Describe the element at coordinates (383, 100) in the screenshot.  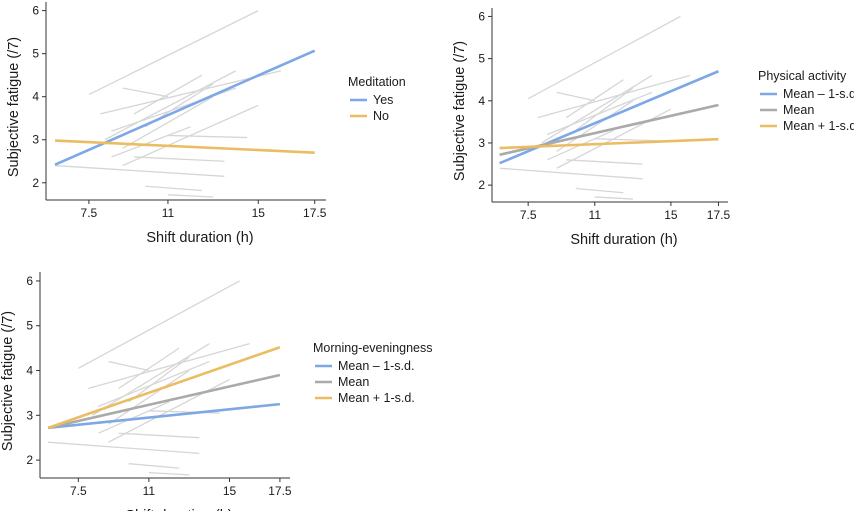
I see `legend-label: Yes` at that location.